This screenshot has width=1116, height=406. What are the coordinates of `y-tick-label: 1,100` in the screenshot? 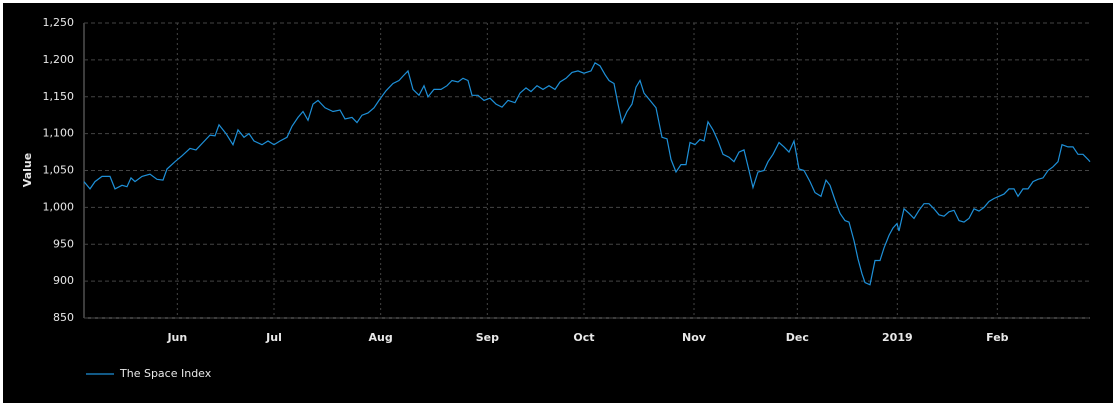 It's located at (59, 133).